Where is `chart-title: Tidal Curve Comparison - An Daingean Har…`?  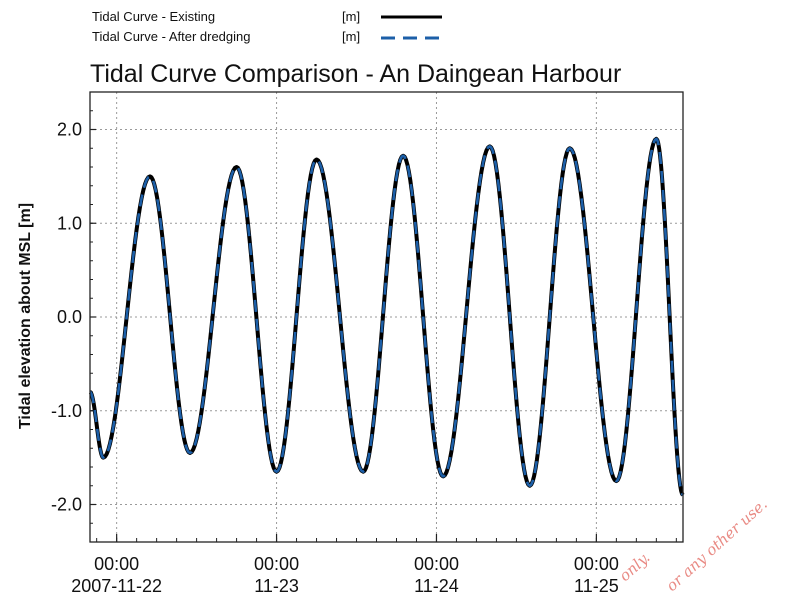
chart-title: Tidal Curve Comparison - An Daingean Har… is located at coordinates (355, 74).